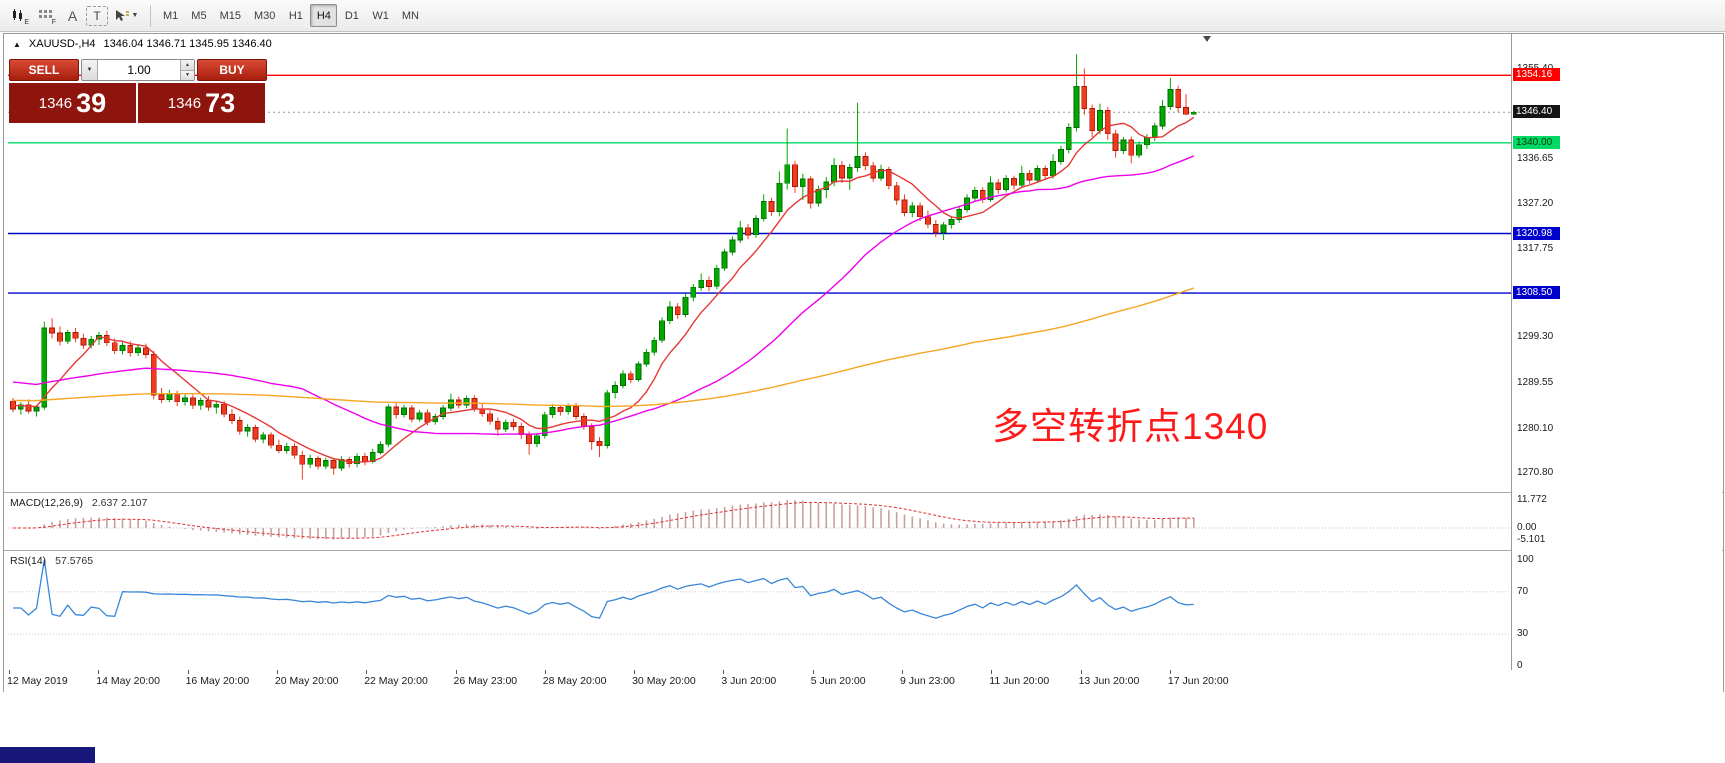 This screenshot has width=1725, height=763. I want to click on timeframe-h4: H4, so click(324, 15).